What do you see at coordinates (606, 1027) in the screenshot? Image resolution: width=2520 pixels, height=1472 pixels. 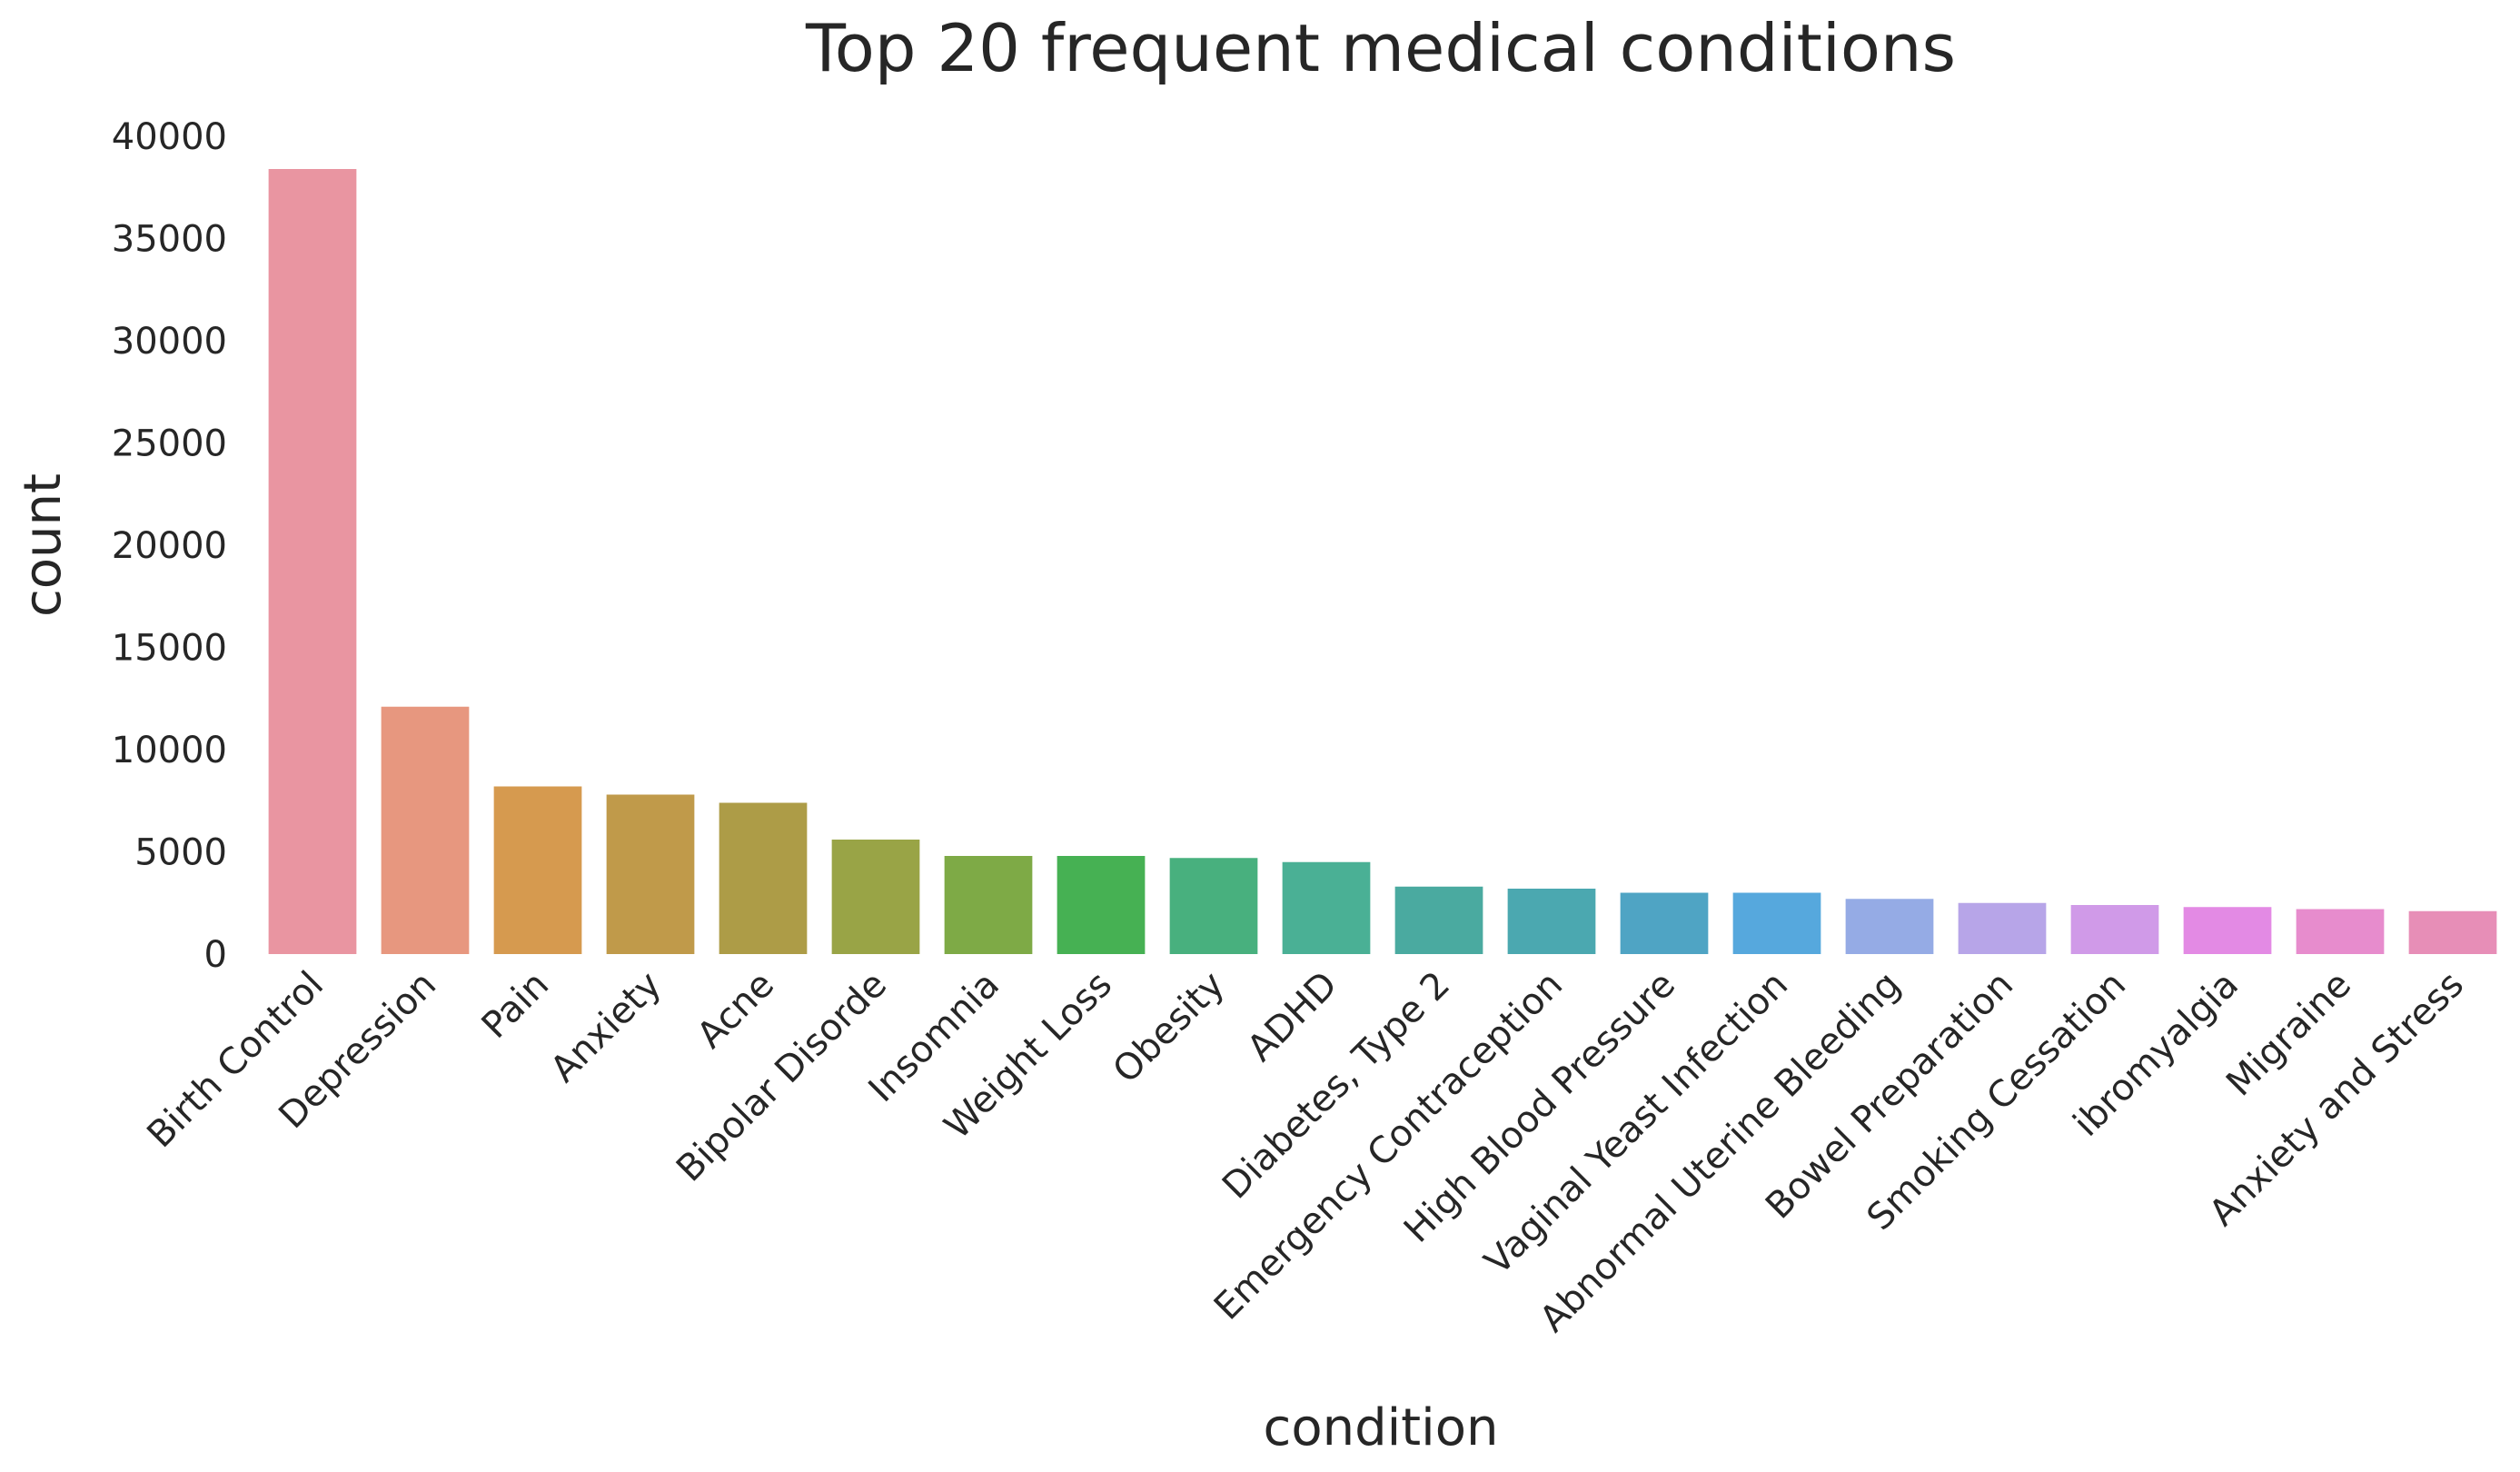 I see `x-tick-label: Anxiety` at bounding box center [606, 1027].